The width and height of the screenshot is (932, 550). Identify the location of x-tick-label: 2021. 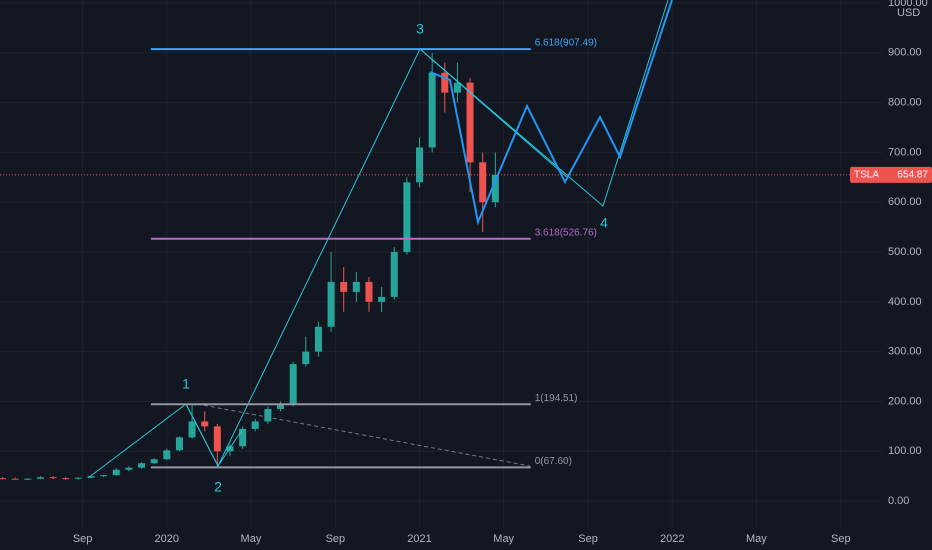
(419, 539).